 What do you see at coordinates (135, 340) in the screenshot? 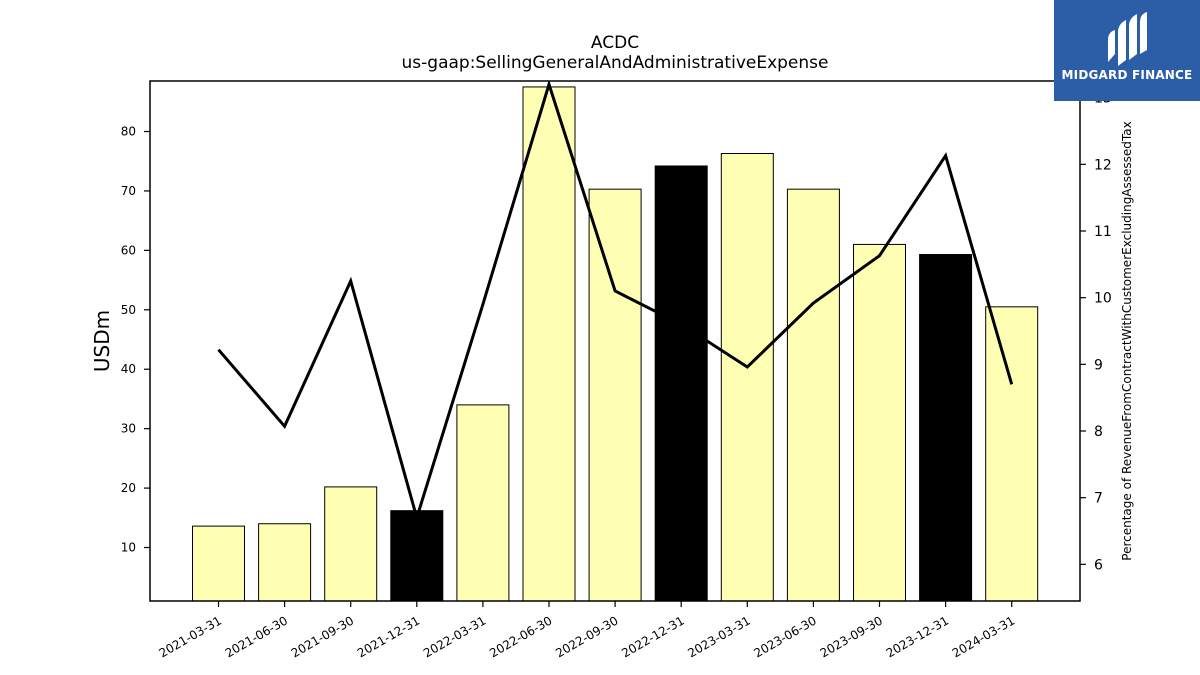
I see `y-axis-left: 10 20 30 40 50 60 70 80` at bounding box center [135, 340].